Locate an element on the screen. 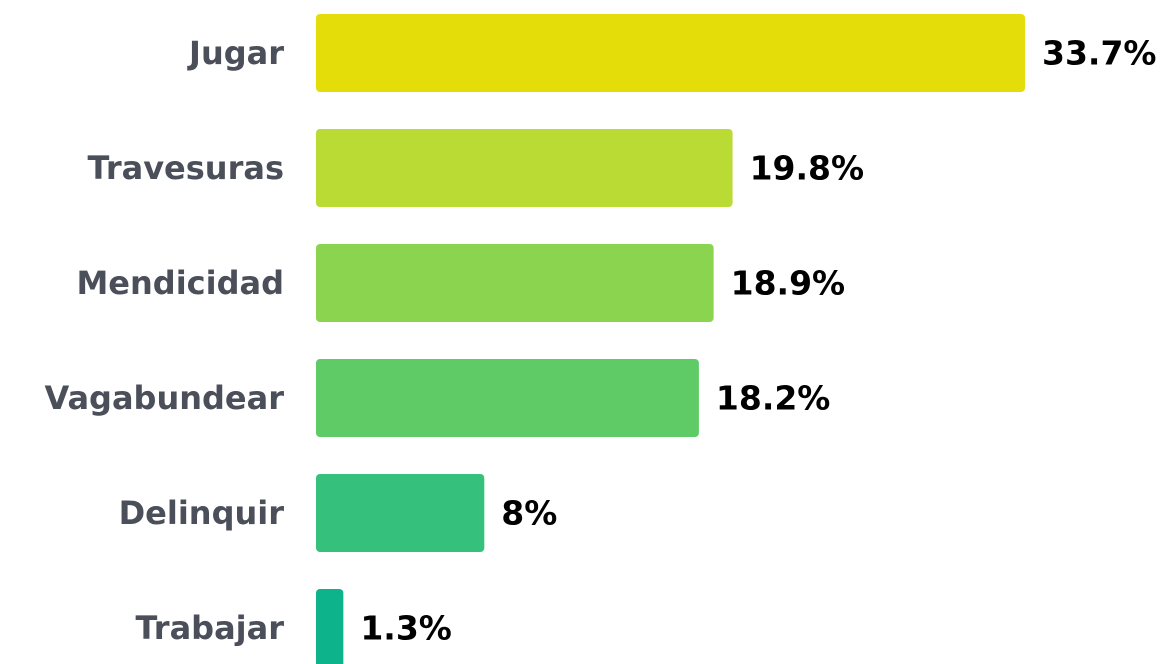  category-label: Vagabundear is located at coordinates (164, 398).